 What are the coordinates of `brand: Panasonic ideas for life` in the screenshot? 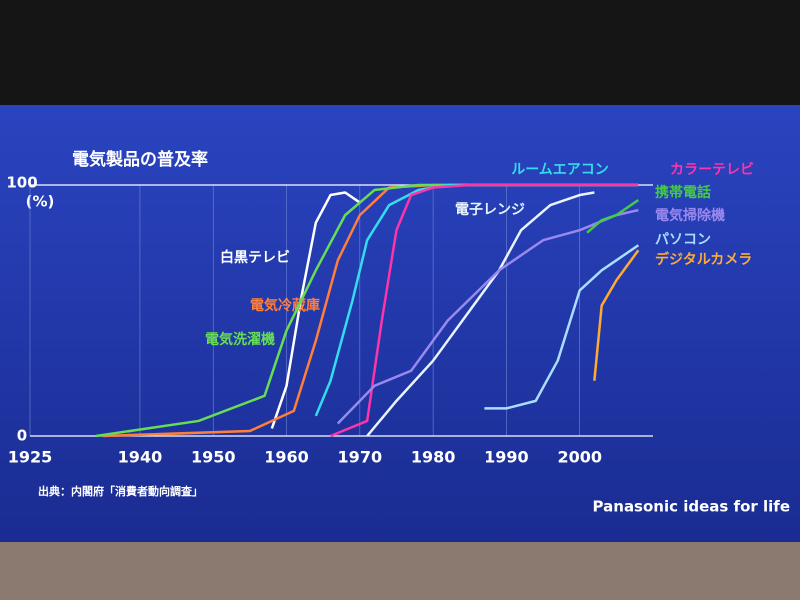 It's located at (691, 507).